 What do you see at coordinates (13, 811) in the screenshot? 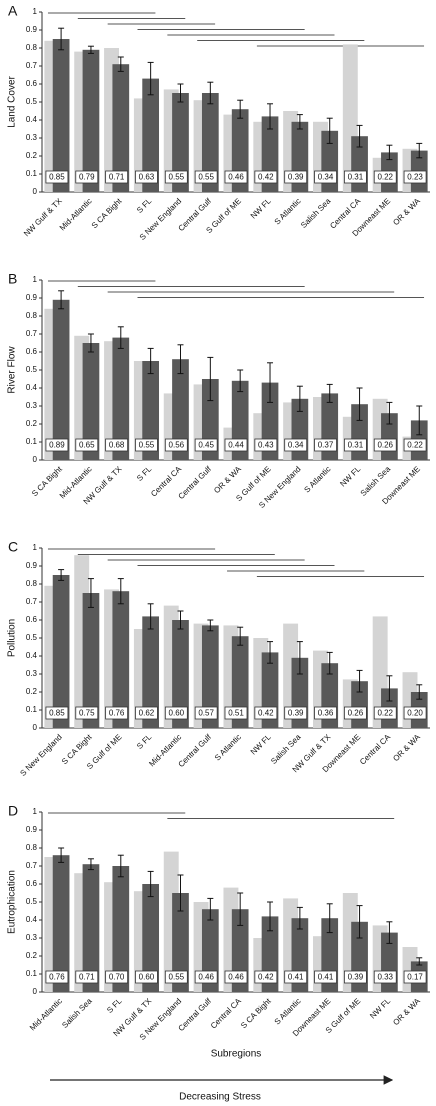
I see `panel-label: D` at bounding box center [13, 811].